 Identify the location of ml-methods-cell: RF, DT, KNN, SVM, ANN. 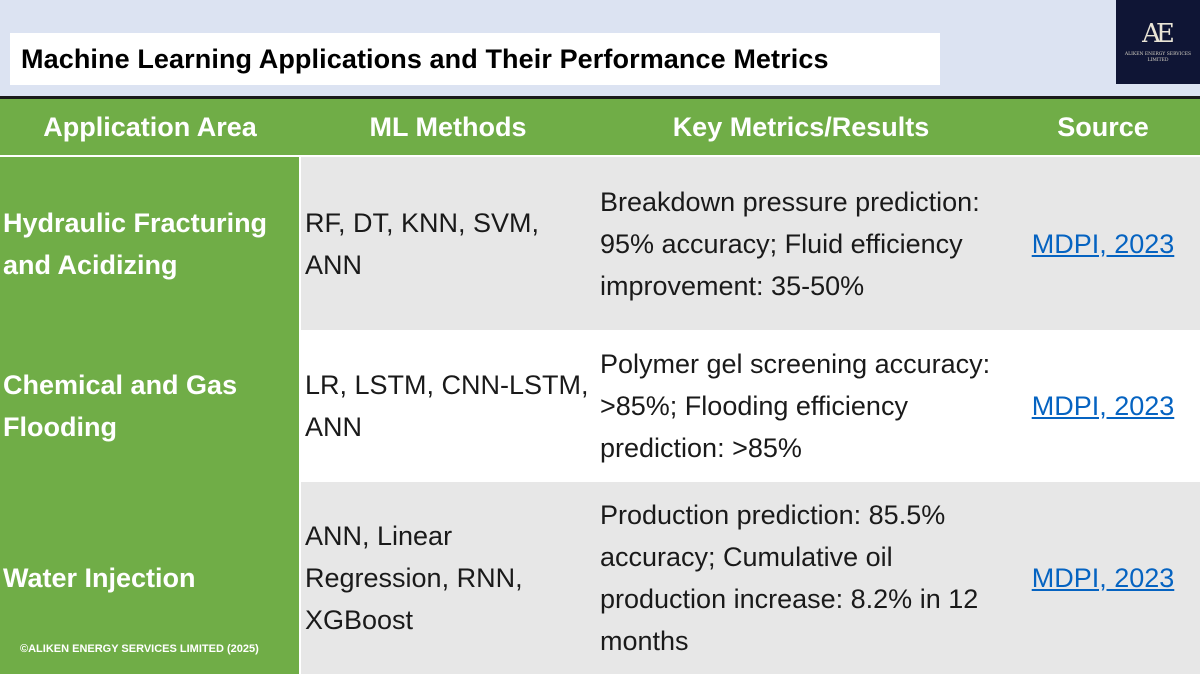
(448, 243).